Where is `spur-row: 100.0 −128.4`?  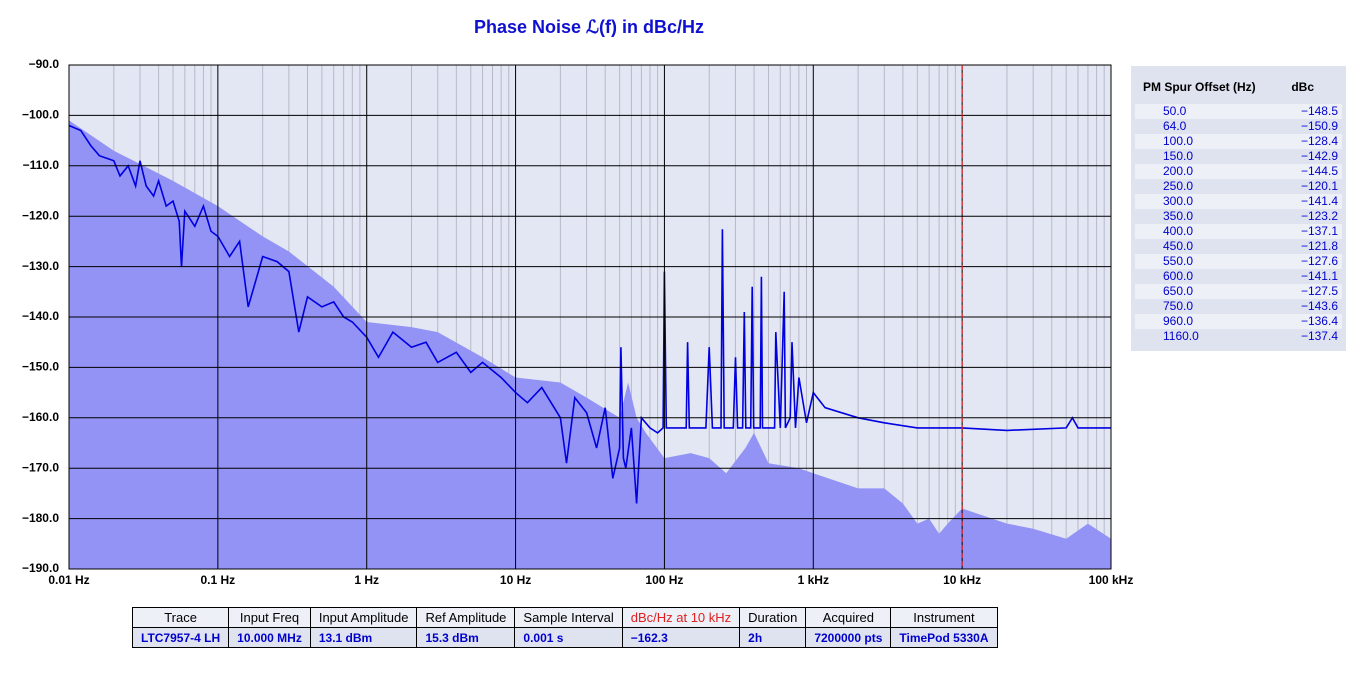 spur-row: 100.0 −128.4 is located at coordinates (1238, 141).